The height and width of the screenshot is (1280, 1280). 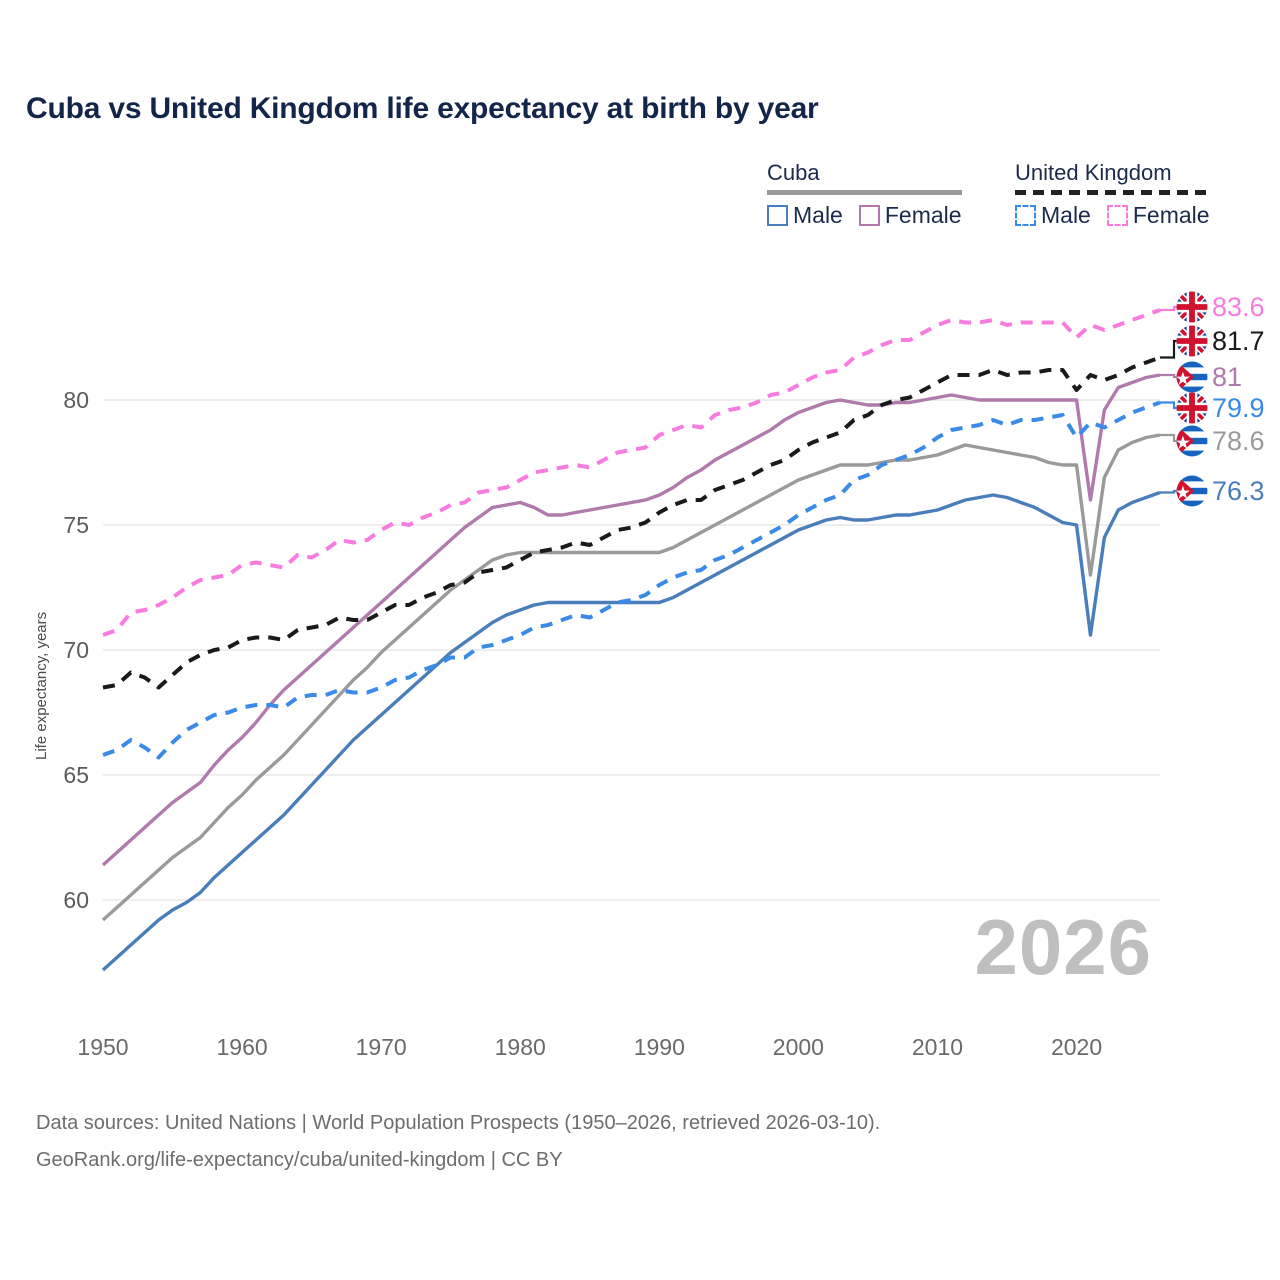 I want to click on legend-group-united-kingdom: United Kingdom Male Female, so click(x=1112, y=194).